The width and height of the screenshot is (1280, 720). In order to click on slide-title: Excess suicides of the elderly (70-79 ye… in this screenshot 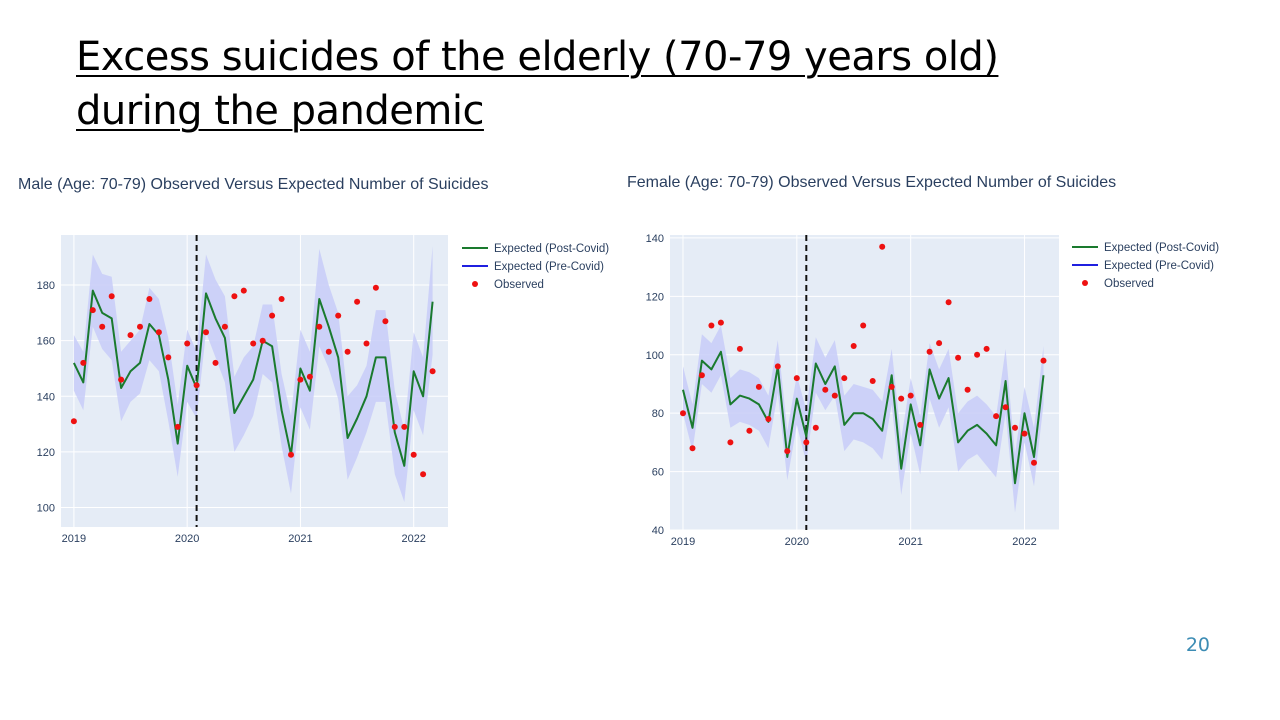, I will do `click(537, 84)`.